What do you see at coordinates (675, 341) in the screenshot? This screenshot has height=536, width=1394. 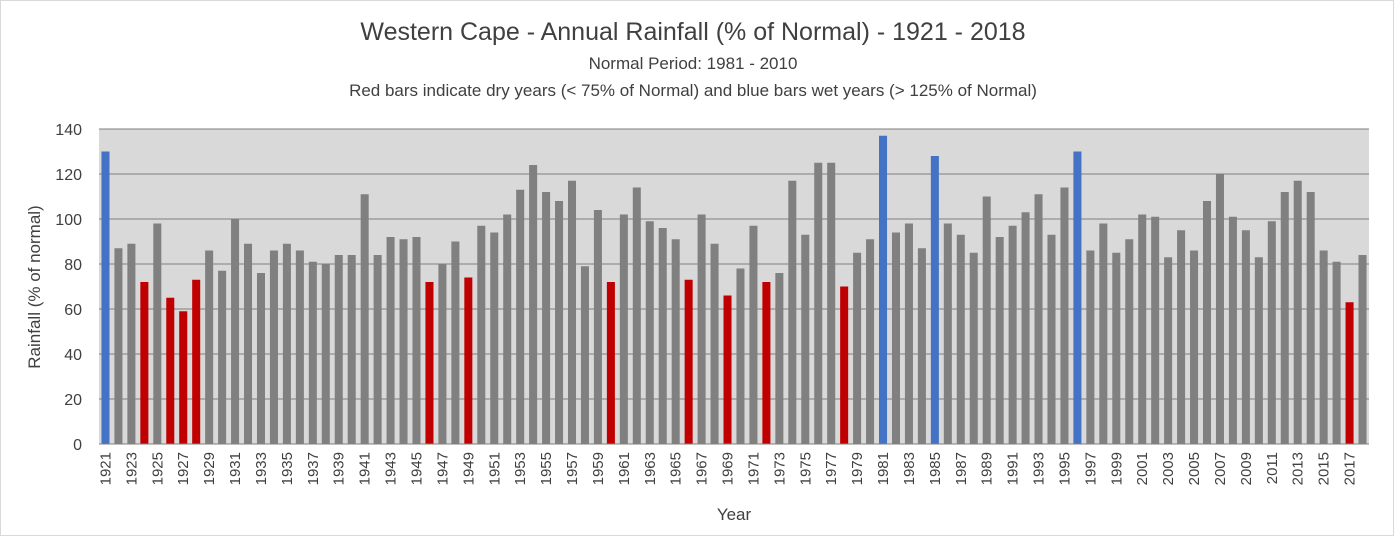 I see `bar-1965` at bounding box center [675, 341].